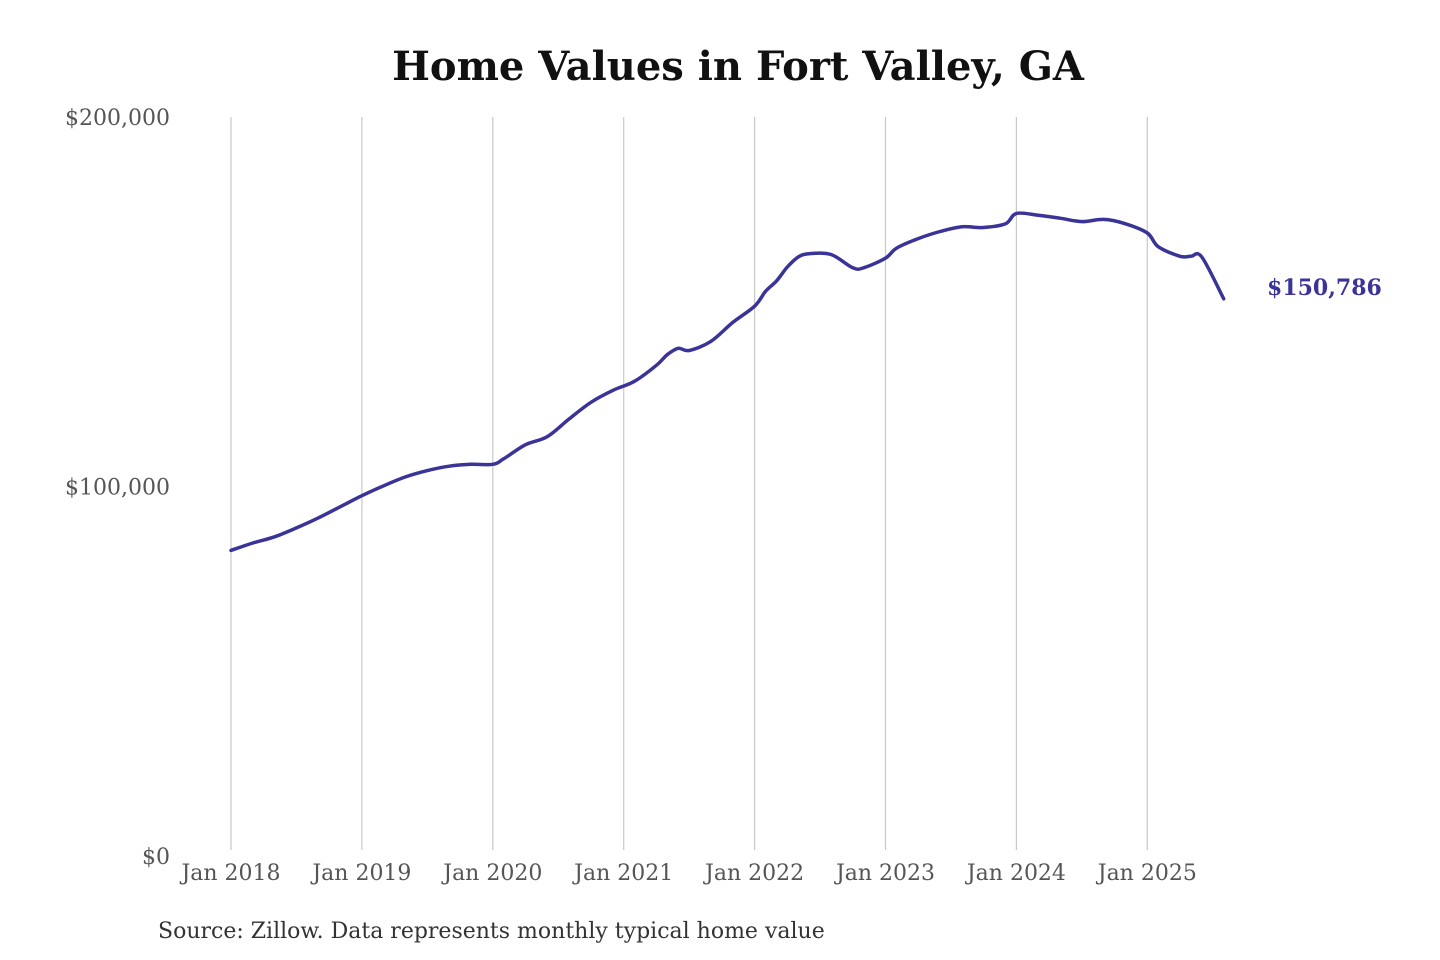 The height and width of the screenshot is (960, 1440). What do you see at coordinates (622, 873) in the screenshot?
I see `x-tick-label: Jan 2021` at bounding box center [622, 873].